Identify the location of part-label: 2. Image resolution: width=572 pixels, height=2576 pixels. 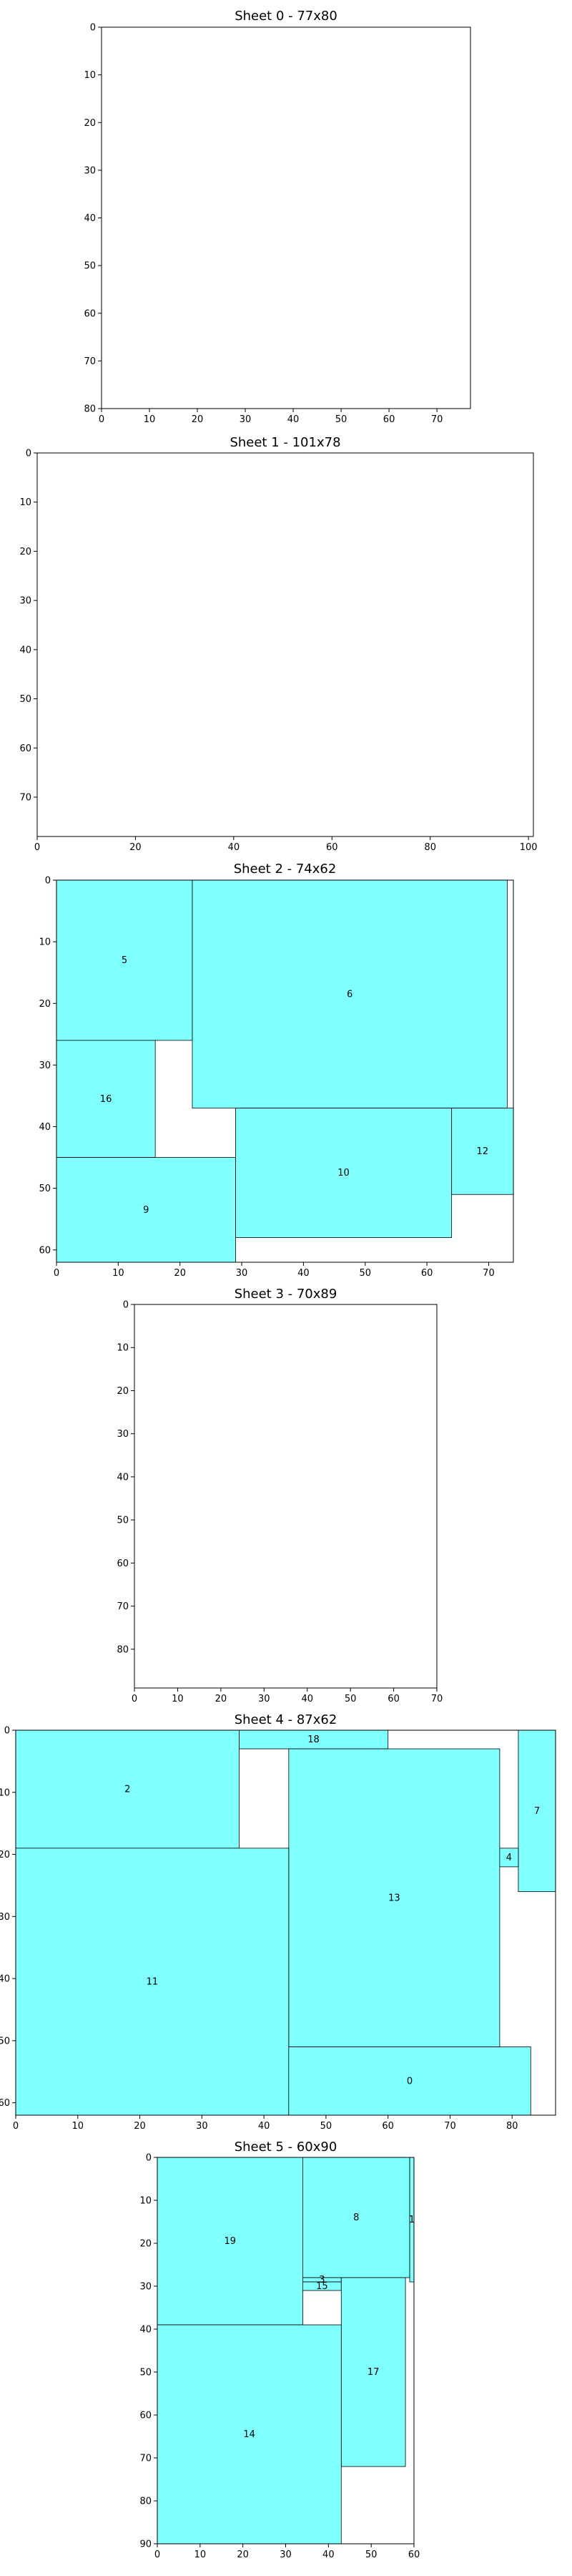
(127, 1789).